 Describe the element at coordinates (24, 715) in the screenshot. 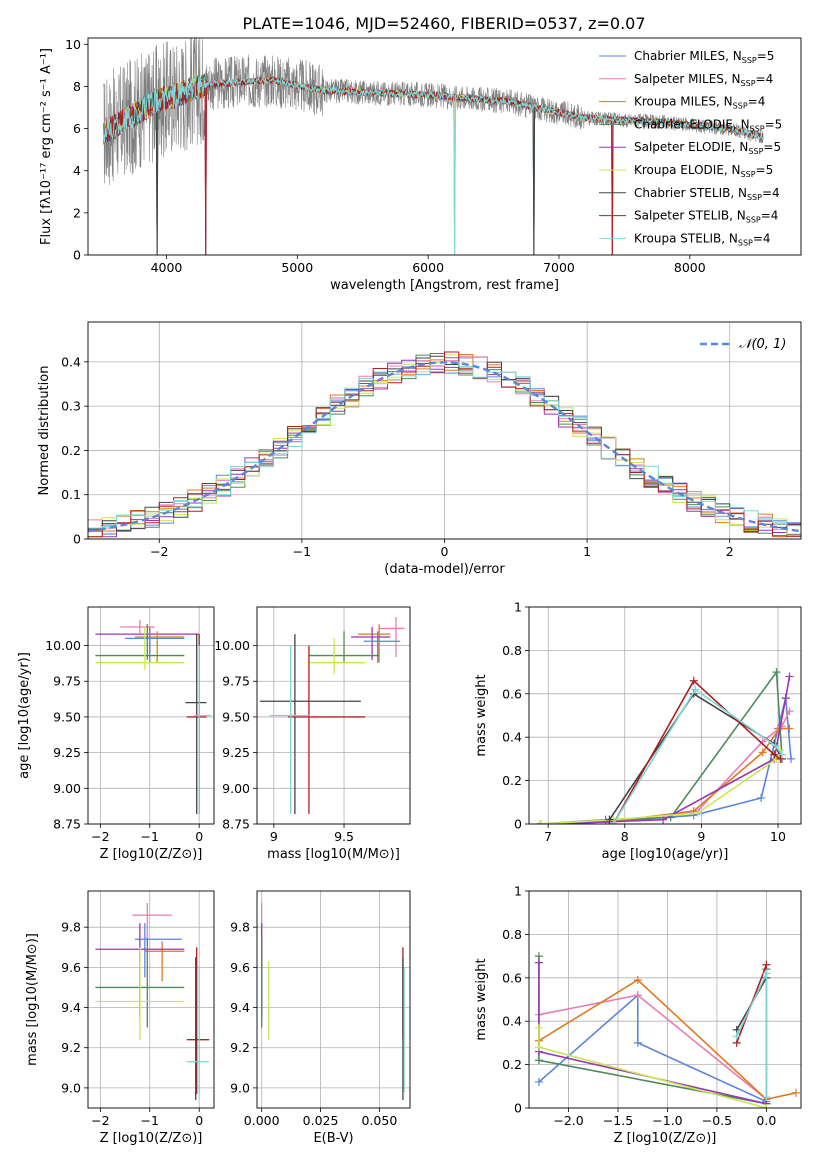

I see `y-axis-label: age [log10(age/yr)]` at that location.